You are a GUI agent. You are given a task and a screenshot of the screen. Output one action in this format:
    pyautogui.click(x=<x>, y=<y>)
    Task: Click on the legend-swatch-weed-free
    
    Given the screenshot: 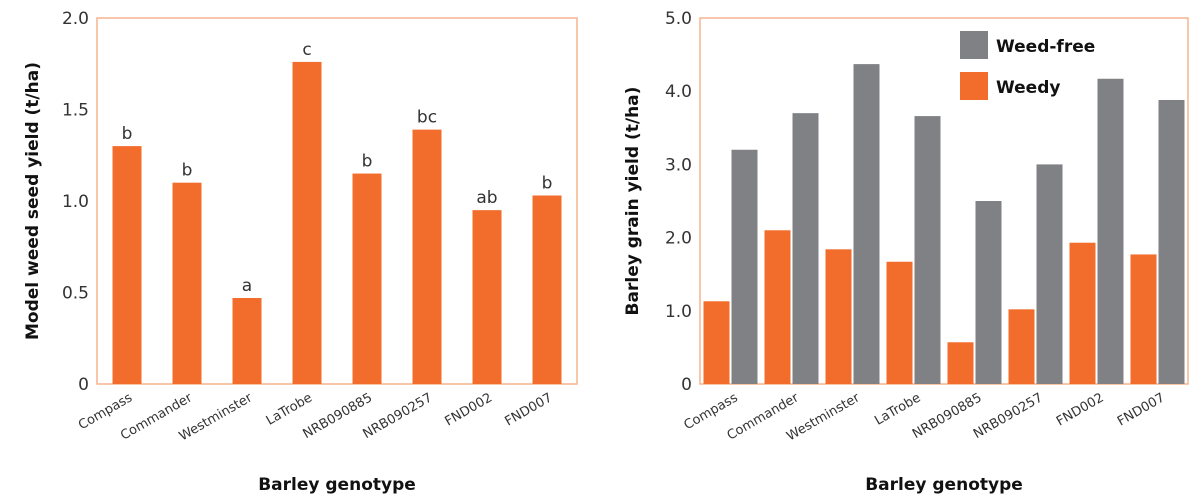 What is the action you would take?
    pyautogui.click(x=974, y=45)
    